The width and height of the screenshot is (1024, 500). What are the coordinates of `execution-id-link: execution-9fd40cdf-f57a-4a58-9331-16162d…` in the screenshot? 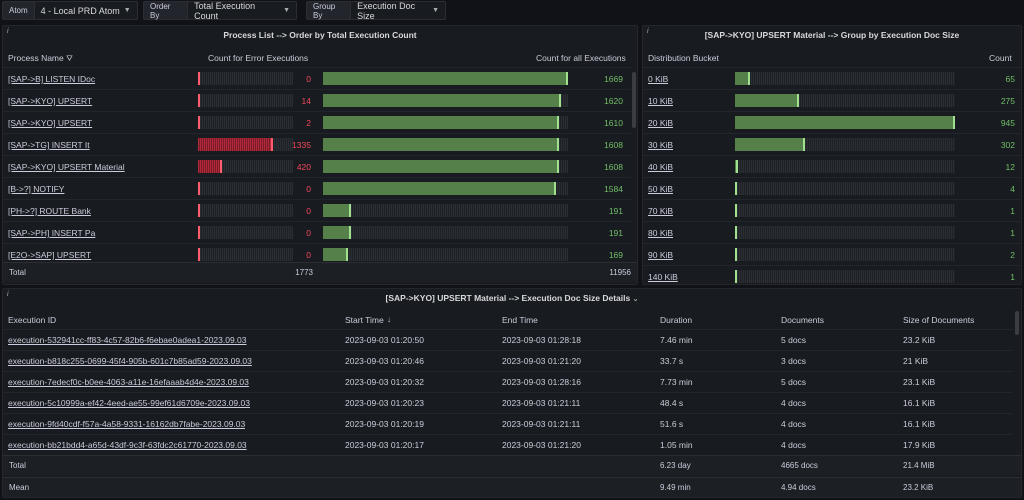 It's located at (127, 424).